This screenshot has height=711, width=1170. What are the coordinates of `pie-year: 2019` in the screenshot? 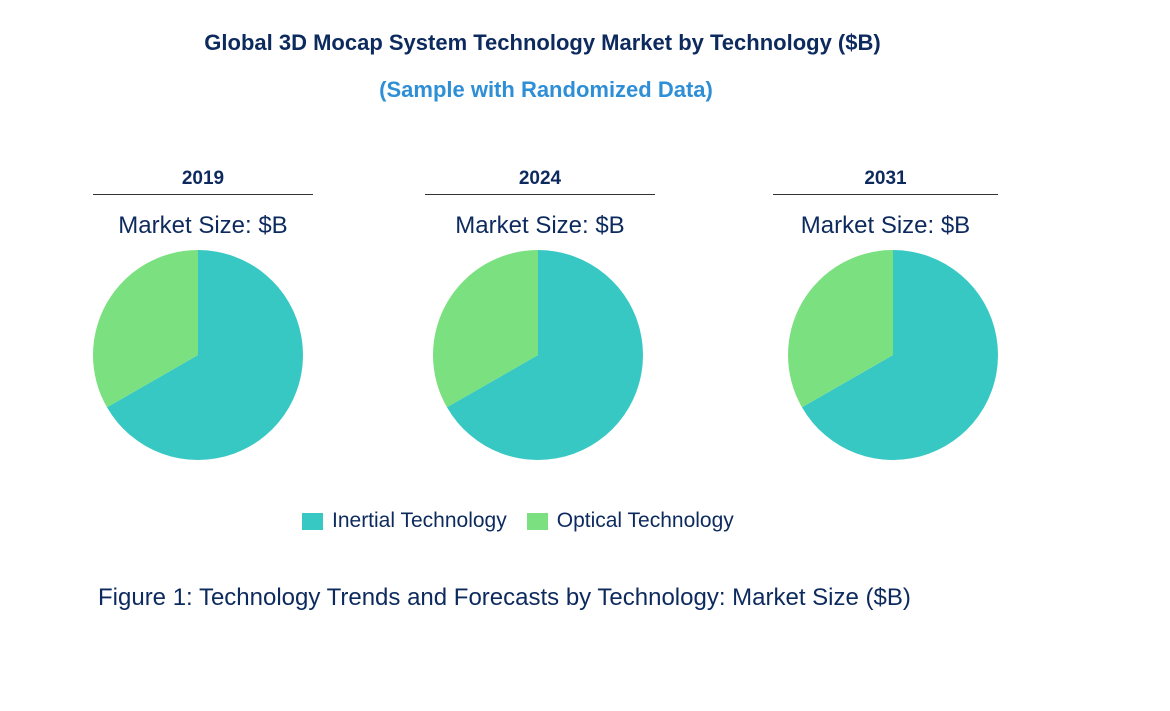 It's located at (203, 181).